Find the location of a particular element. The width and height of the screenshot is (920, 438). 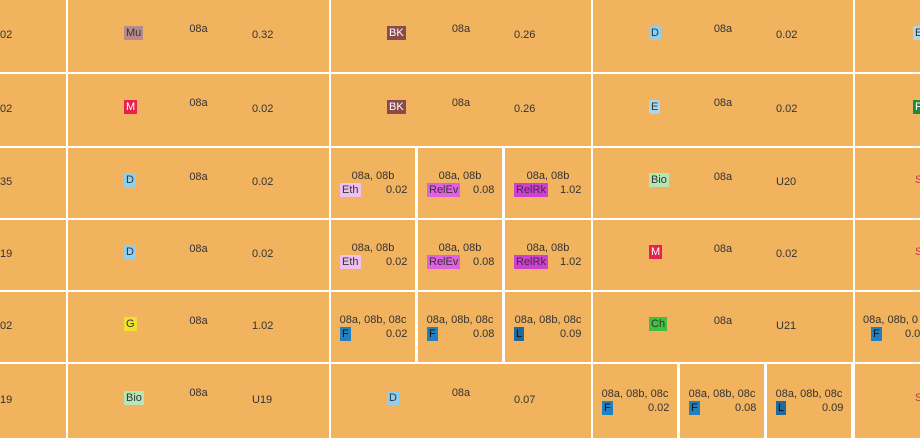

lesson-cell: 08a Ch U21 is located at coordinates (723, 327).